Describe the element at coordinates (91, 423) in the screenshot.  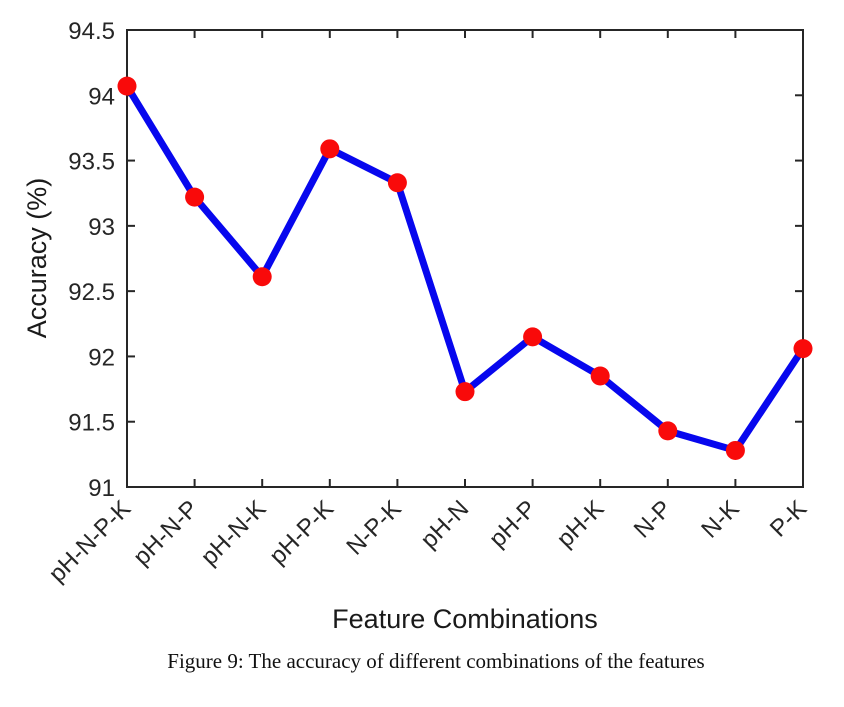
I see `y-tick-label: 91.5` at that location.